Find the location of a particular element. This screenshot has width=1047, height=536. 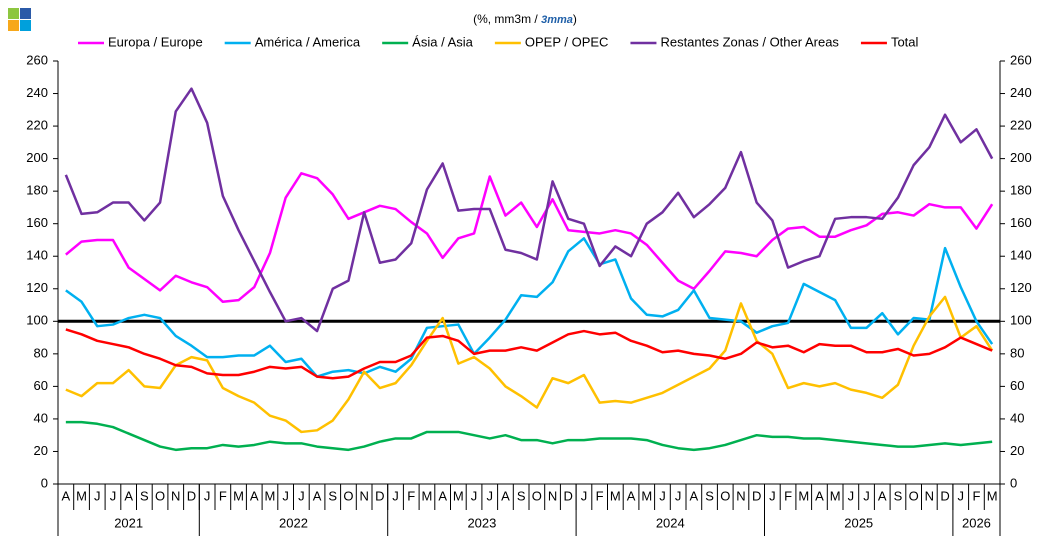

legend-label: Ásia / Asia is located at coordinates (442, 41).